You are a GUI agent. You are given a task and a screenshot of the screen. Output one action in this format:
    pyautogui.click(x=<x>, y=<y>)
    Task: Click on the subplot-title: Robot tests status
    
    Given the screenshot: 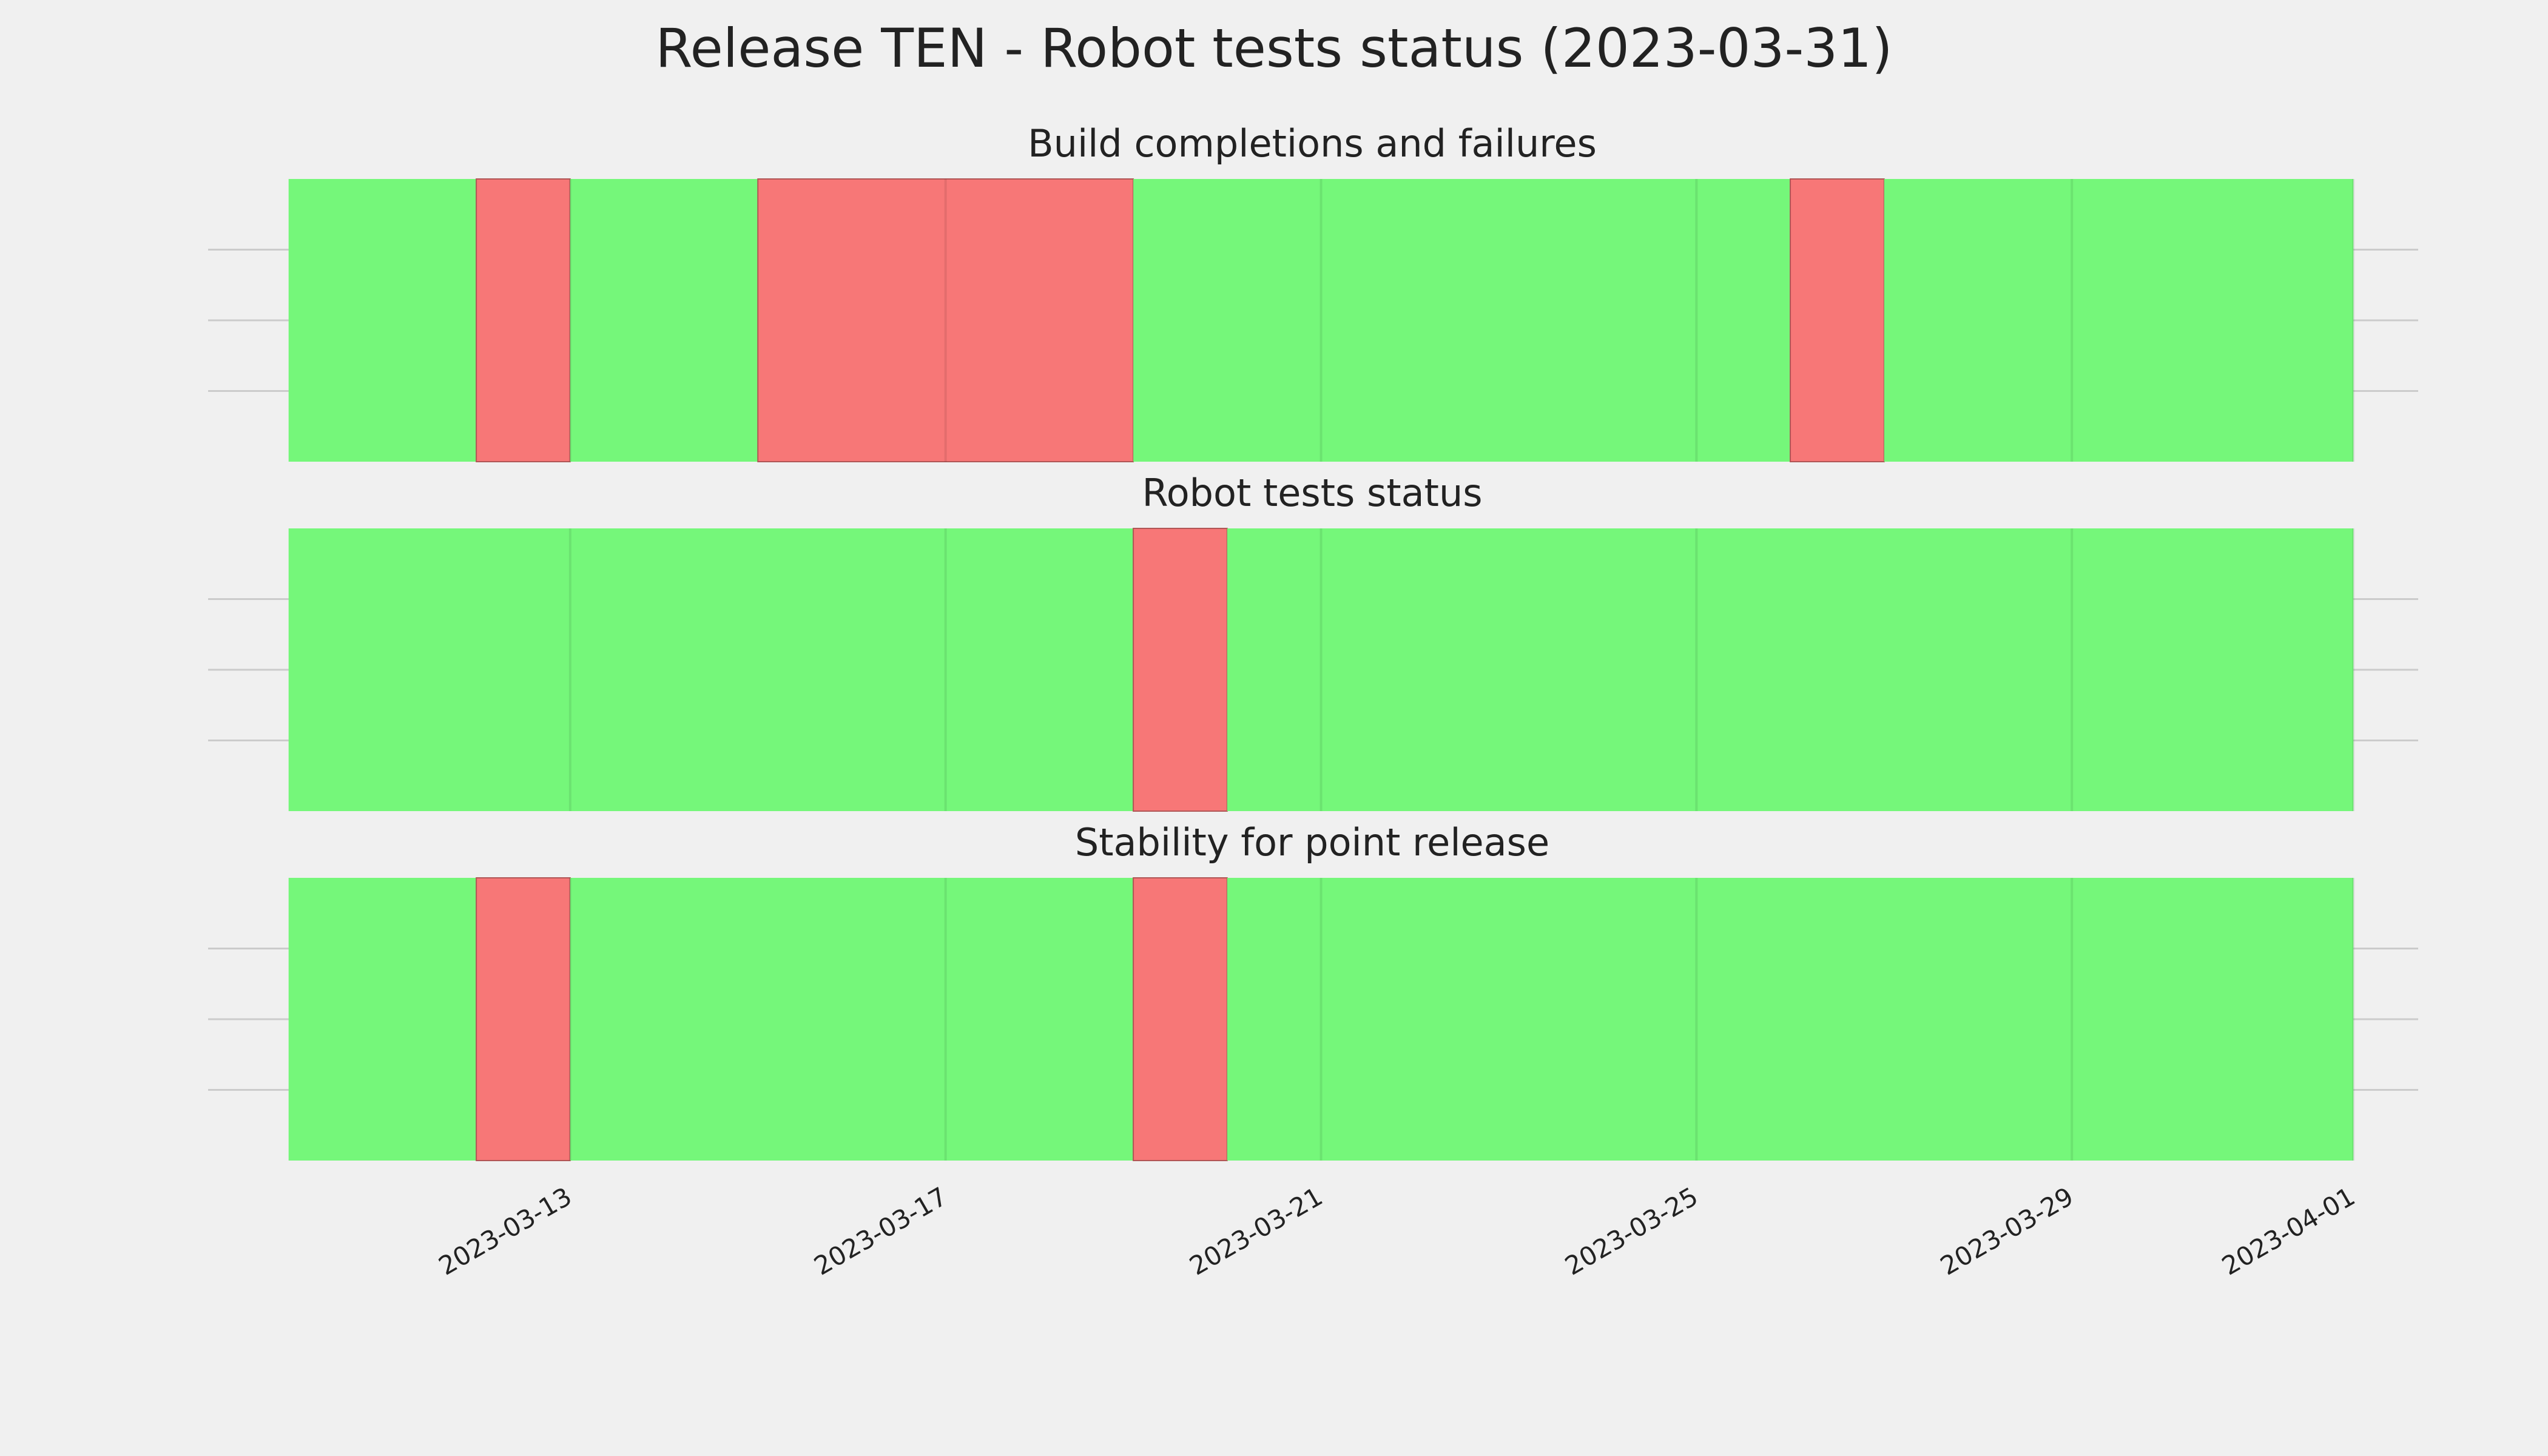 What is the action you would take?
    pyautogui.click(x=1312, y=493)
    